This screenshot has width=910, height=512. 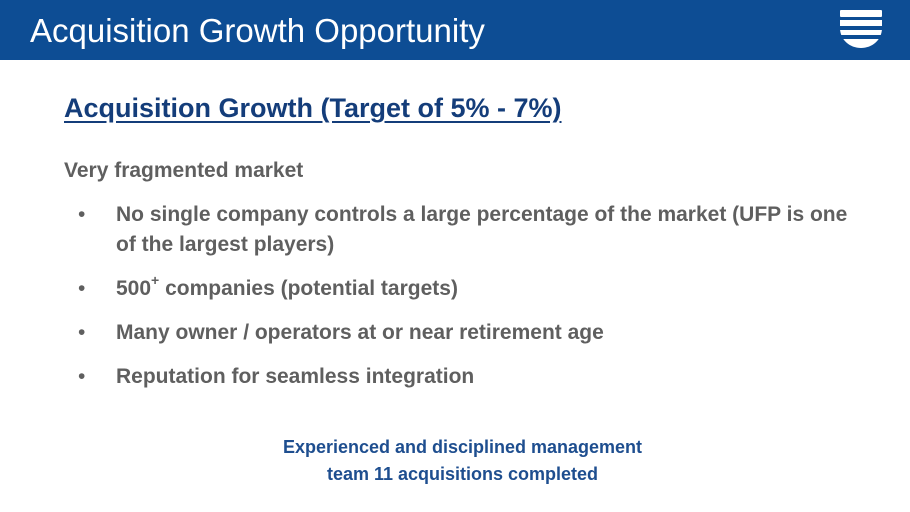 I want to click on bullet-text-number: 500, so click(x=134, y=288).